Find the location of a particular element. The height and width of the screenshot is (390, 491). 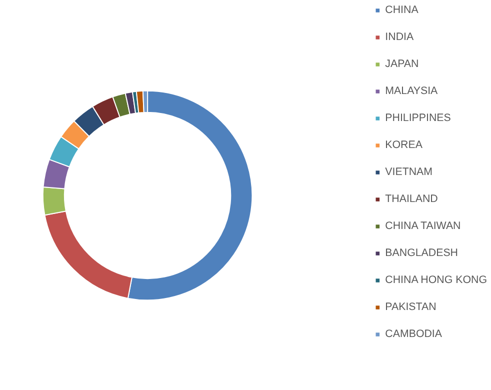

legend-label: BANGLADESH is located at coordinates (421, 253).